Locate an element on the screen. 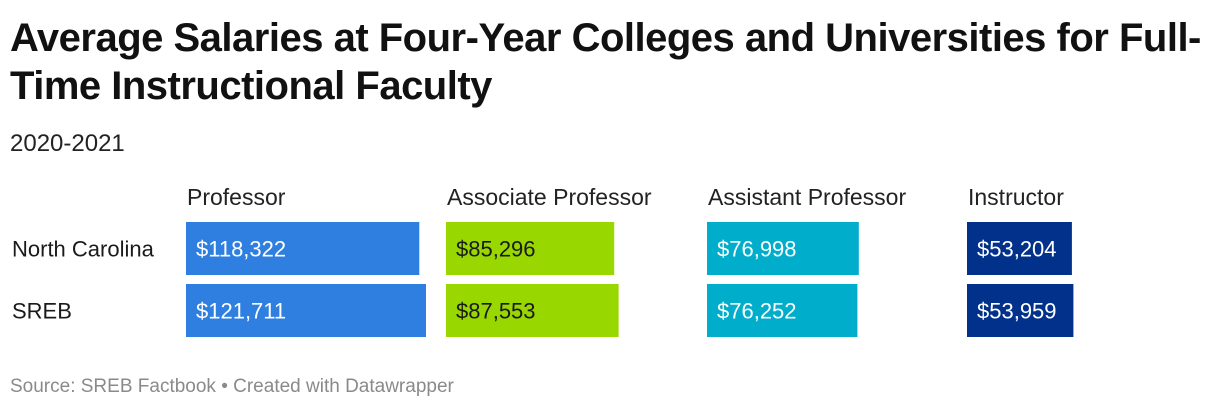 This screenshot has width=1220, height=414. value-label-professor-north-carolina: $118,322 is located at coordinates (241, 249).